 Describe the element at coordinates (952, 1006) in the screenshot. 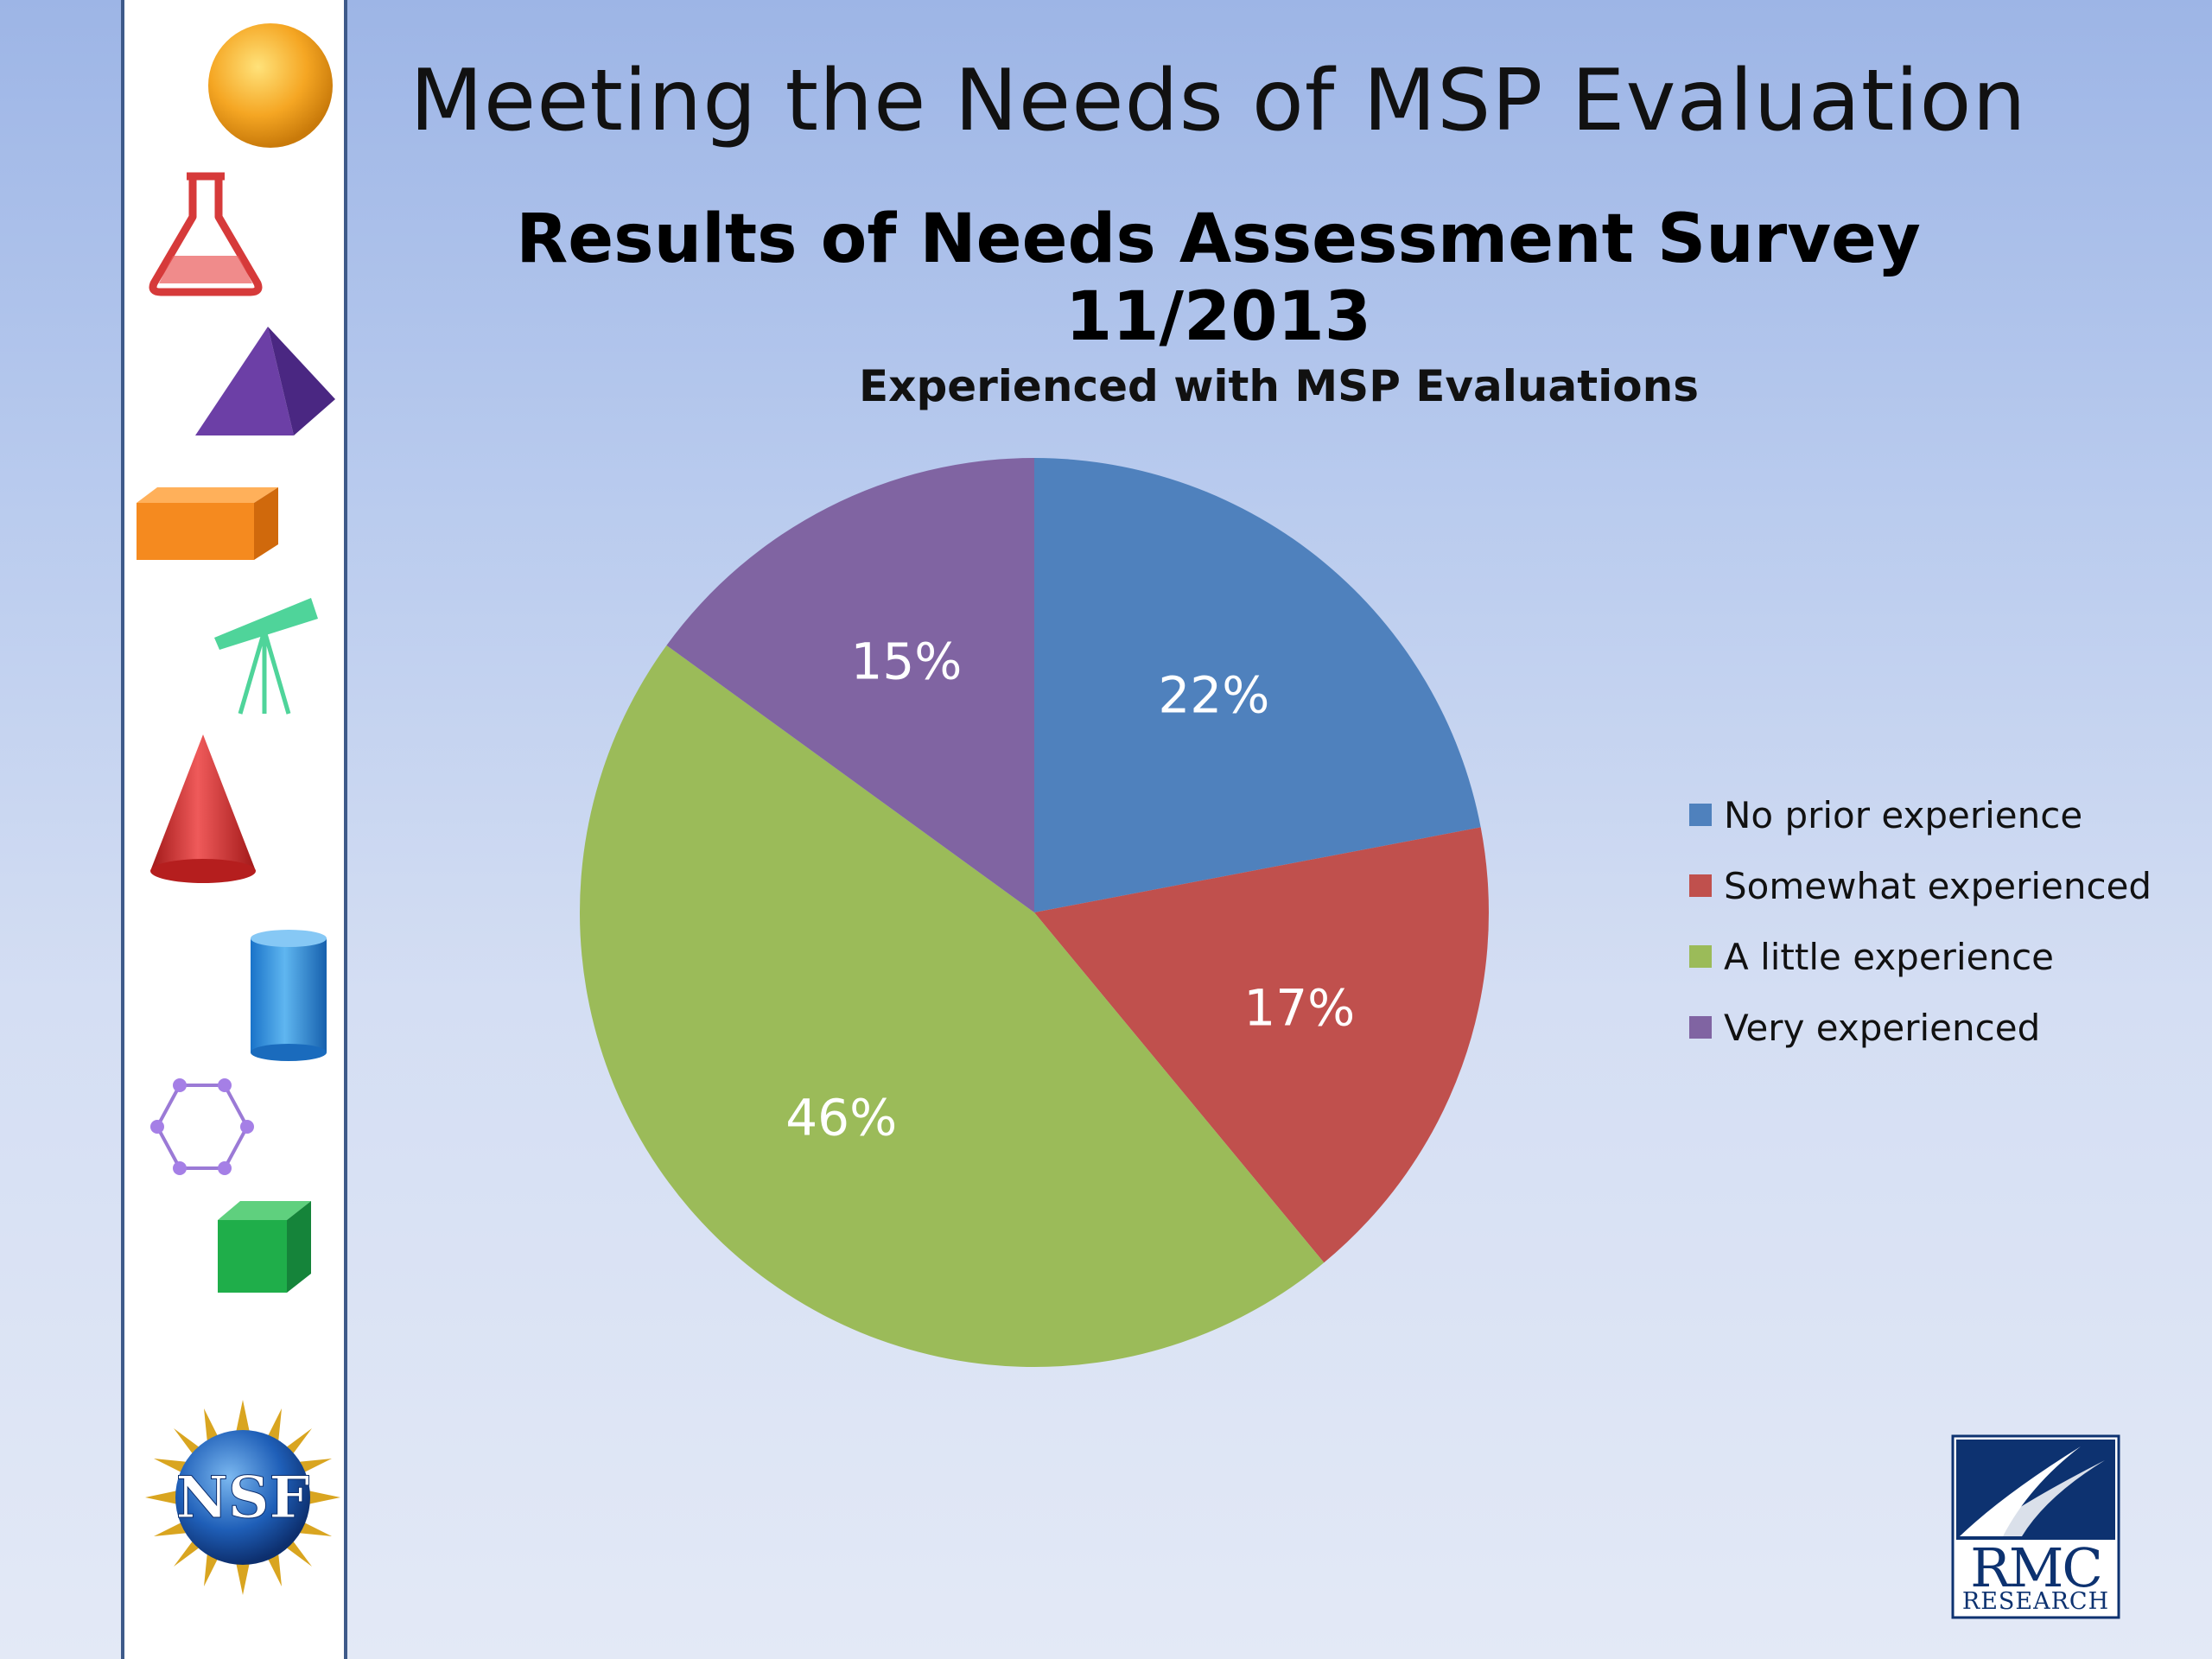

I see `pie-slice-a-little-experience` at that location.